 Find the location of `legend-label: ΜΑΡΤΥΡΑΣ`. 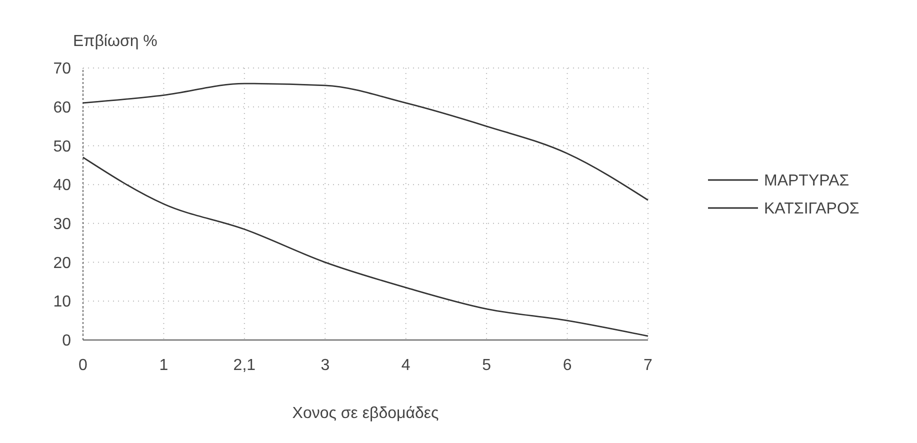

legend-label: ΜΑΡΤΥΡΑΣ is located at coordinates (807, 181).